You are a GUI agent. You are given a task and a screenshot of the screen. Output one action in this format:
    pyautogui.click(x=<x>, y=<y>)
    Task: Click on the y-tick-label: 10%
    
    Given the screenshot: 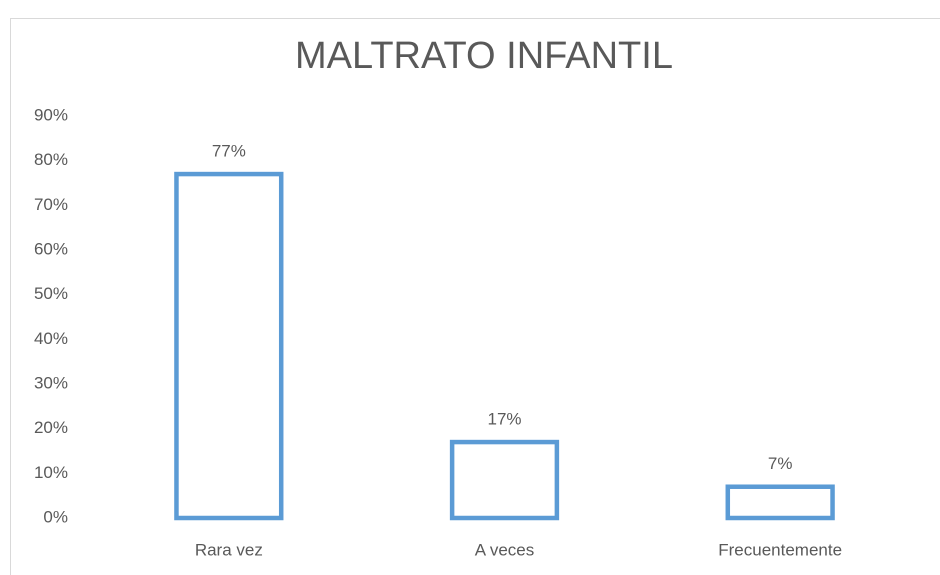 What is the action you would take?
    pyautogui.click(x=51, y=472)
    